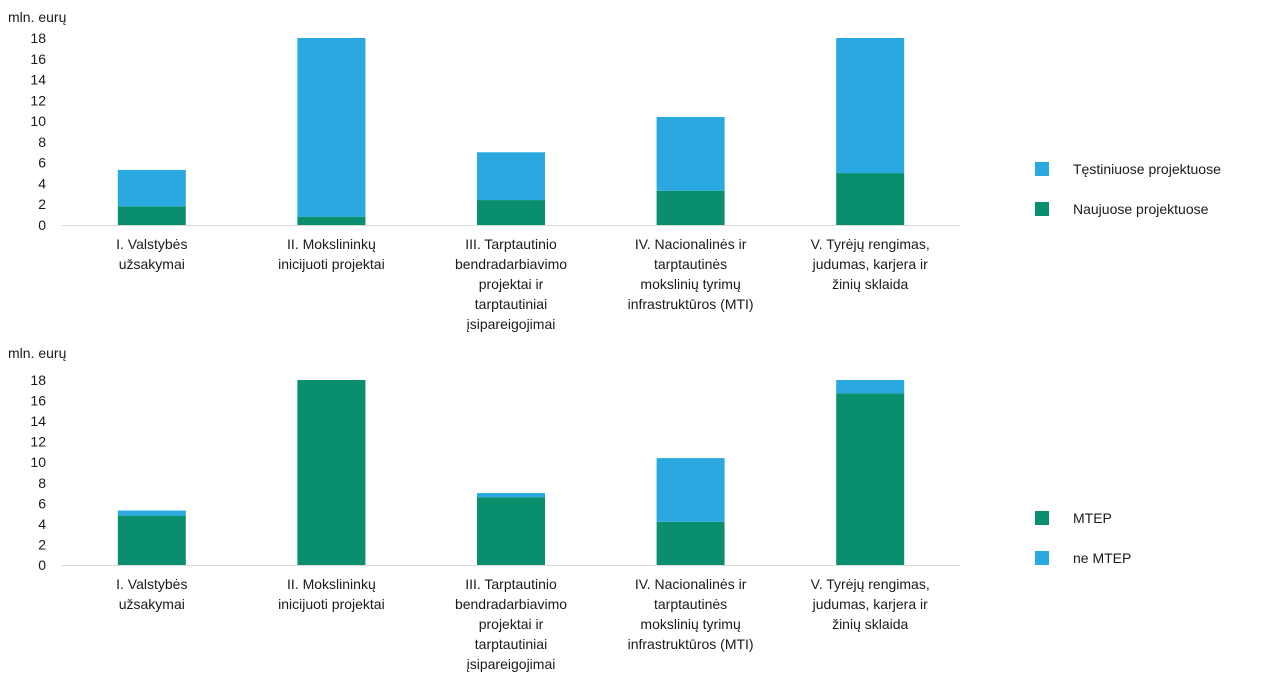 The image size is (1270, 684). I want to click on legend-label: MTEP, so click(1092, 518).